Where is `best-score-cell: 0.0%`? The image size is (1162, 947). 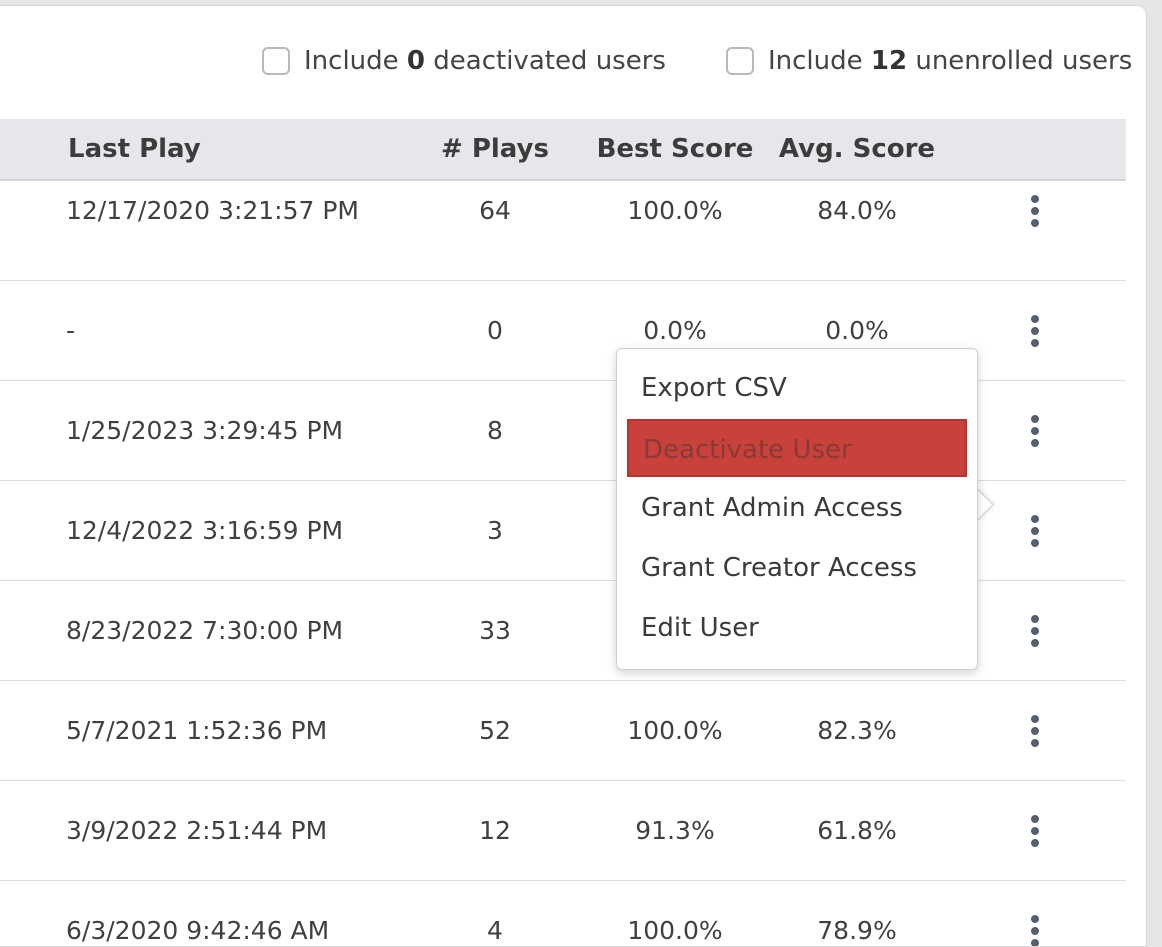 best-score-cell: 0.0% is located at coordinates (675, 330).